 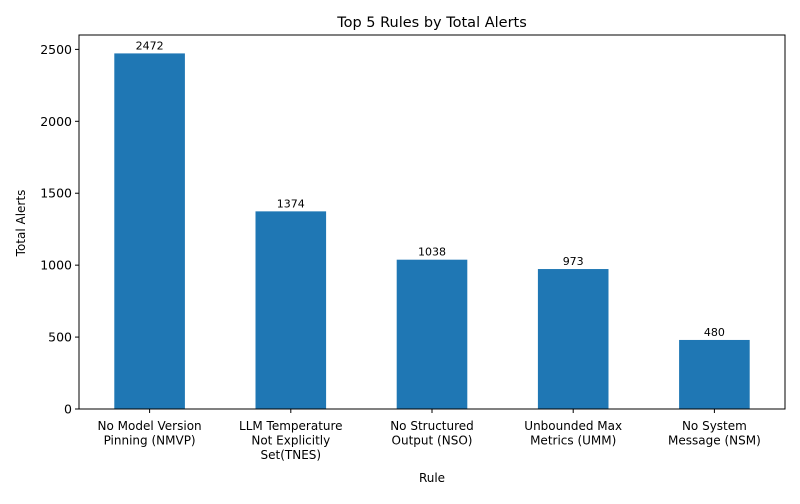 What do you see at coordinates (150, 426) in the screenshot?
I see `x-tick-label-line: No Model Version` at bounding box center [150, 426].